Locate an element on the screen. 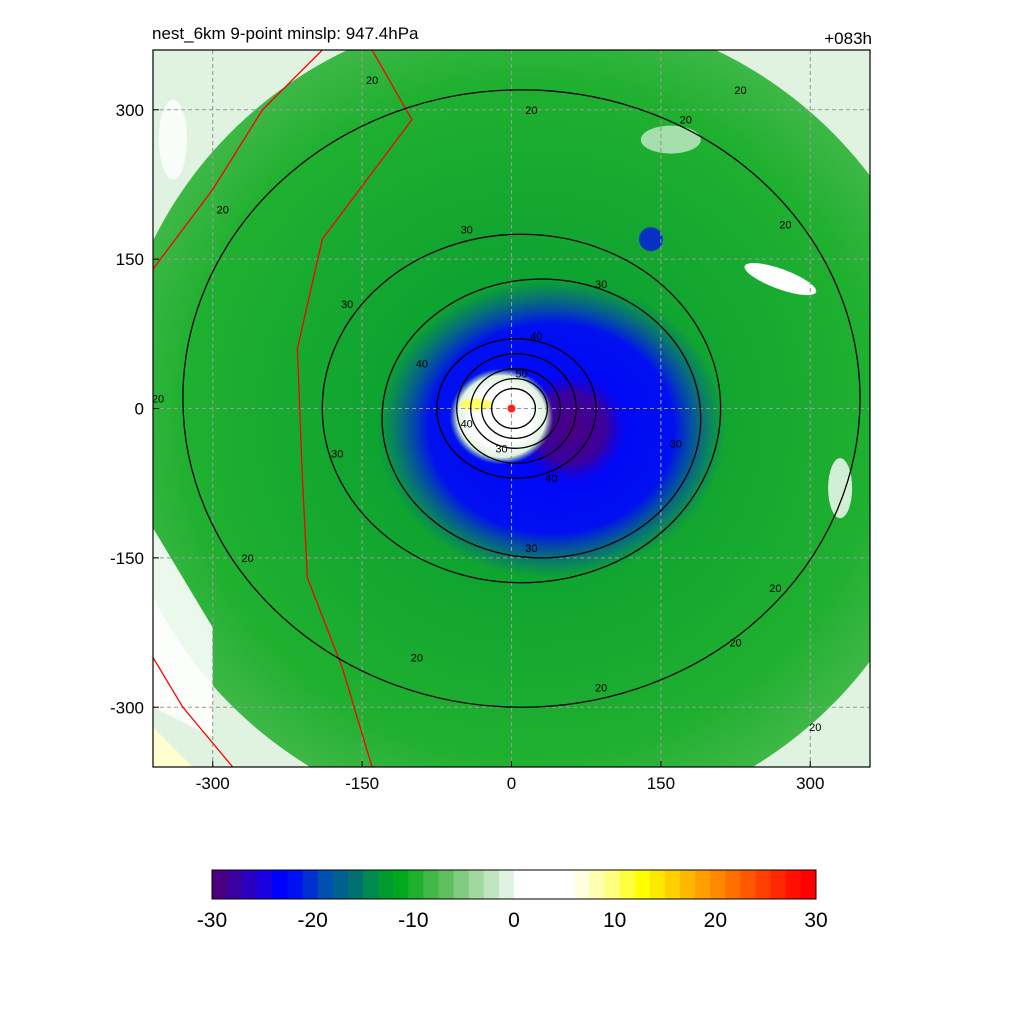 The height and width of the screenshot is (1024, 1024). shade-white-right is located at coordinates (780, 279).